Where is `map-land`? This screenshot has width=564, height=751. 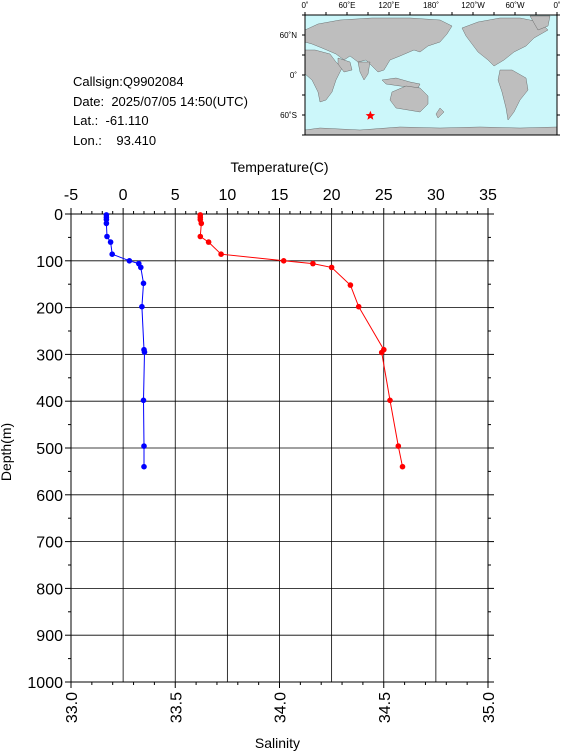
map-land is located at coordinates (431, 75).